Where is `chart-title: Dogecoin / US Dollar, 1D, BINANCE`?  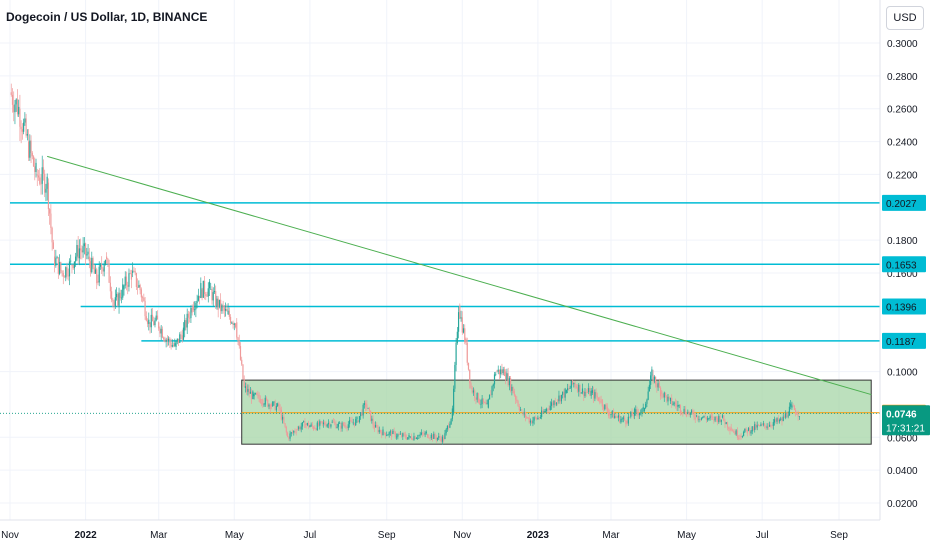 chart-title: Dogecoin / US Dollar, 1D, BINANCE is located at coordinates (107, 17).